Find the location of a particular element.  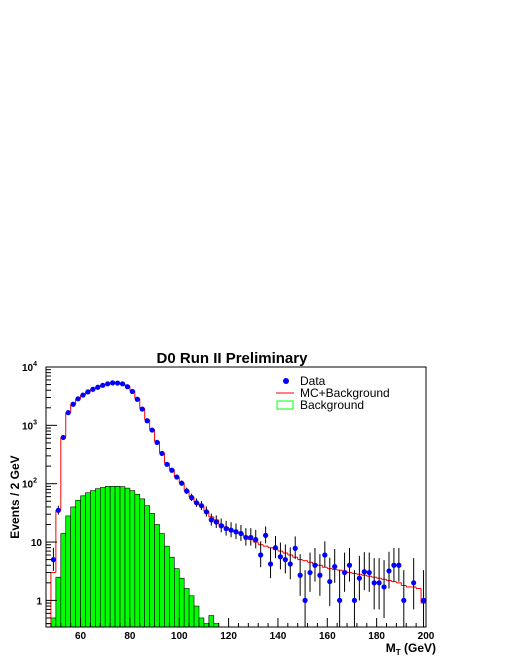

x-axis-label: MT (GeV) is located at coordinates (411, 649).